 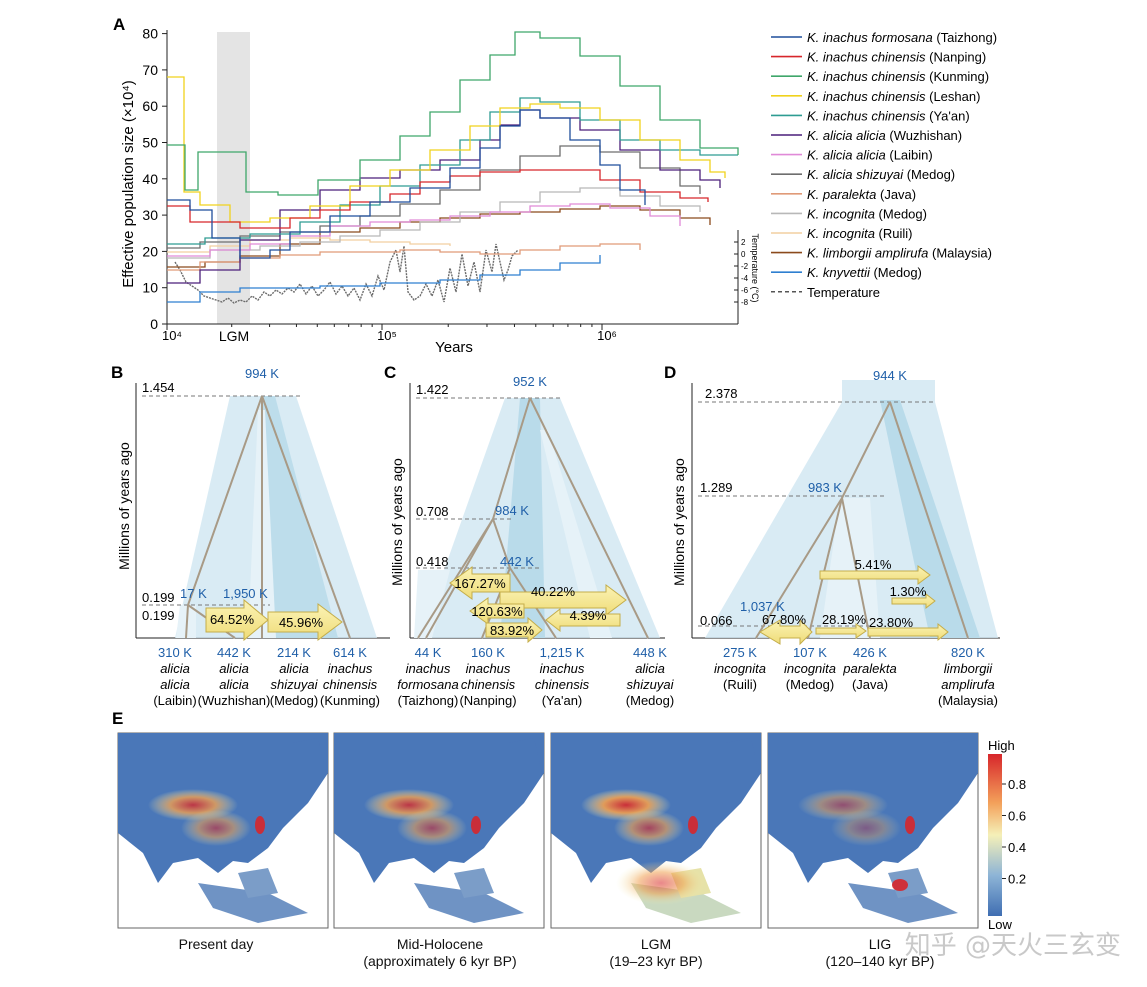 What do you see at coordinates (867, 213) in the screenshot?
I see `svg-text: K. incognita (Medog)` at bounding box center [867, 213].